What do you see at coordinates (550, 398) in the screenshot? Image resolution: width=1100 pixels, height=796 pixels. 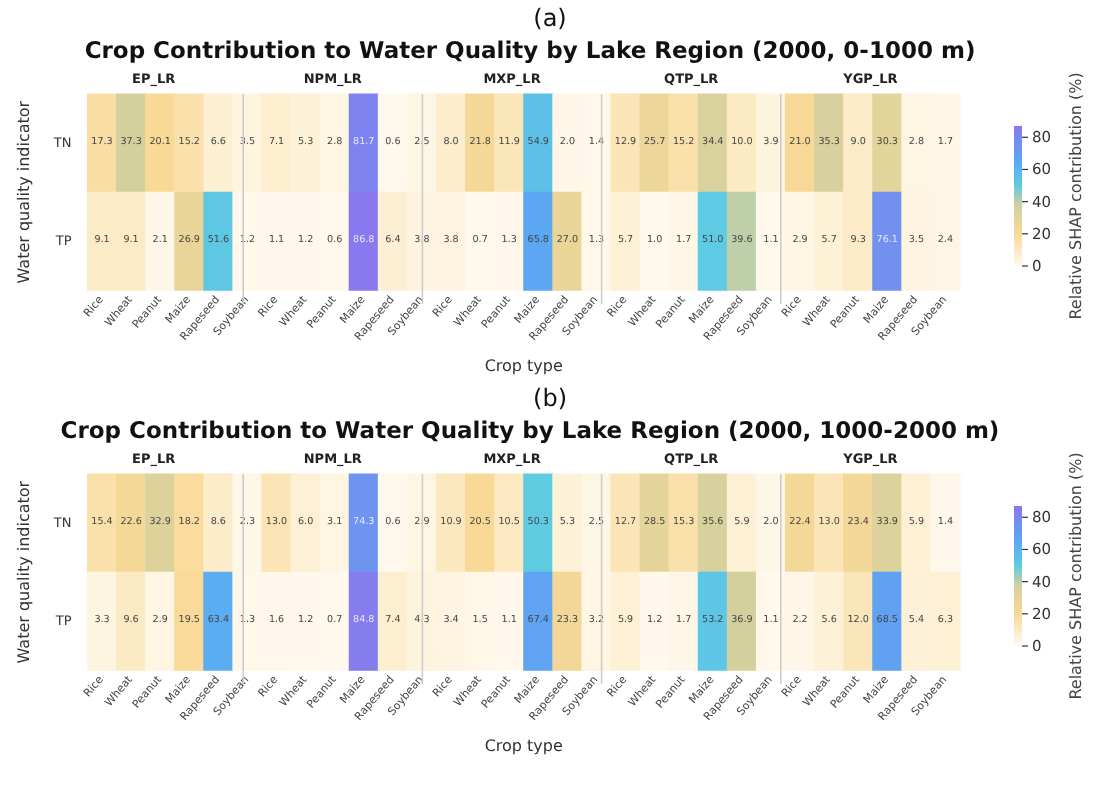 I see `text: (b)` at bounding box center [550, 398].